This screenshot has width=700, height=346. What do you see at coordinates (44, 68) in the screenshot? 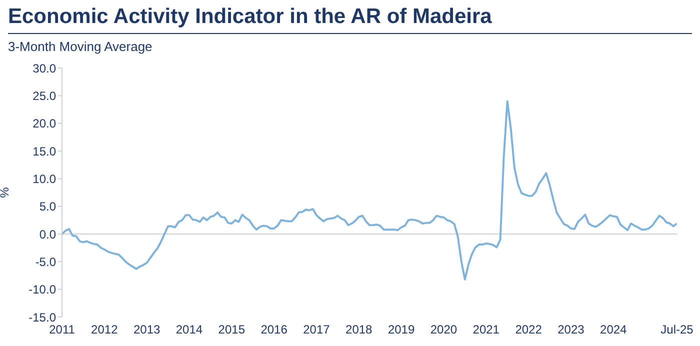
I see `y-tick-label: 30.0` at bounding box center [44, 68].